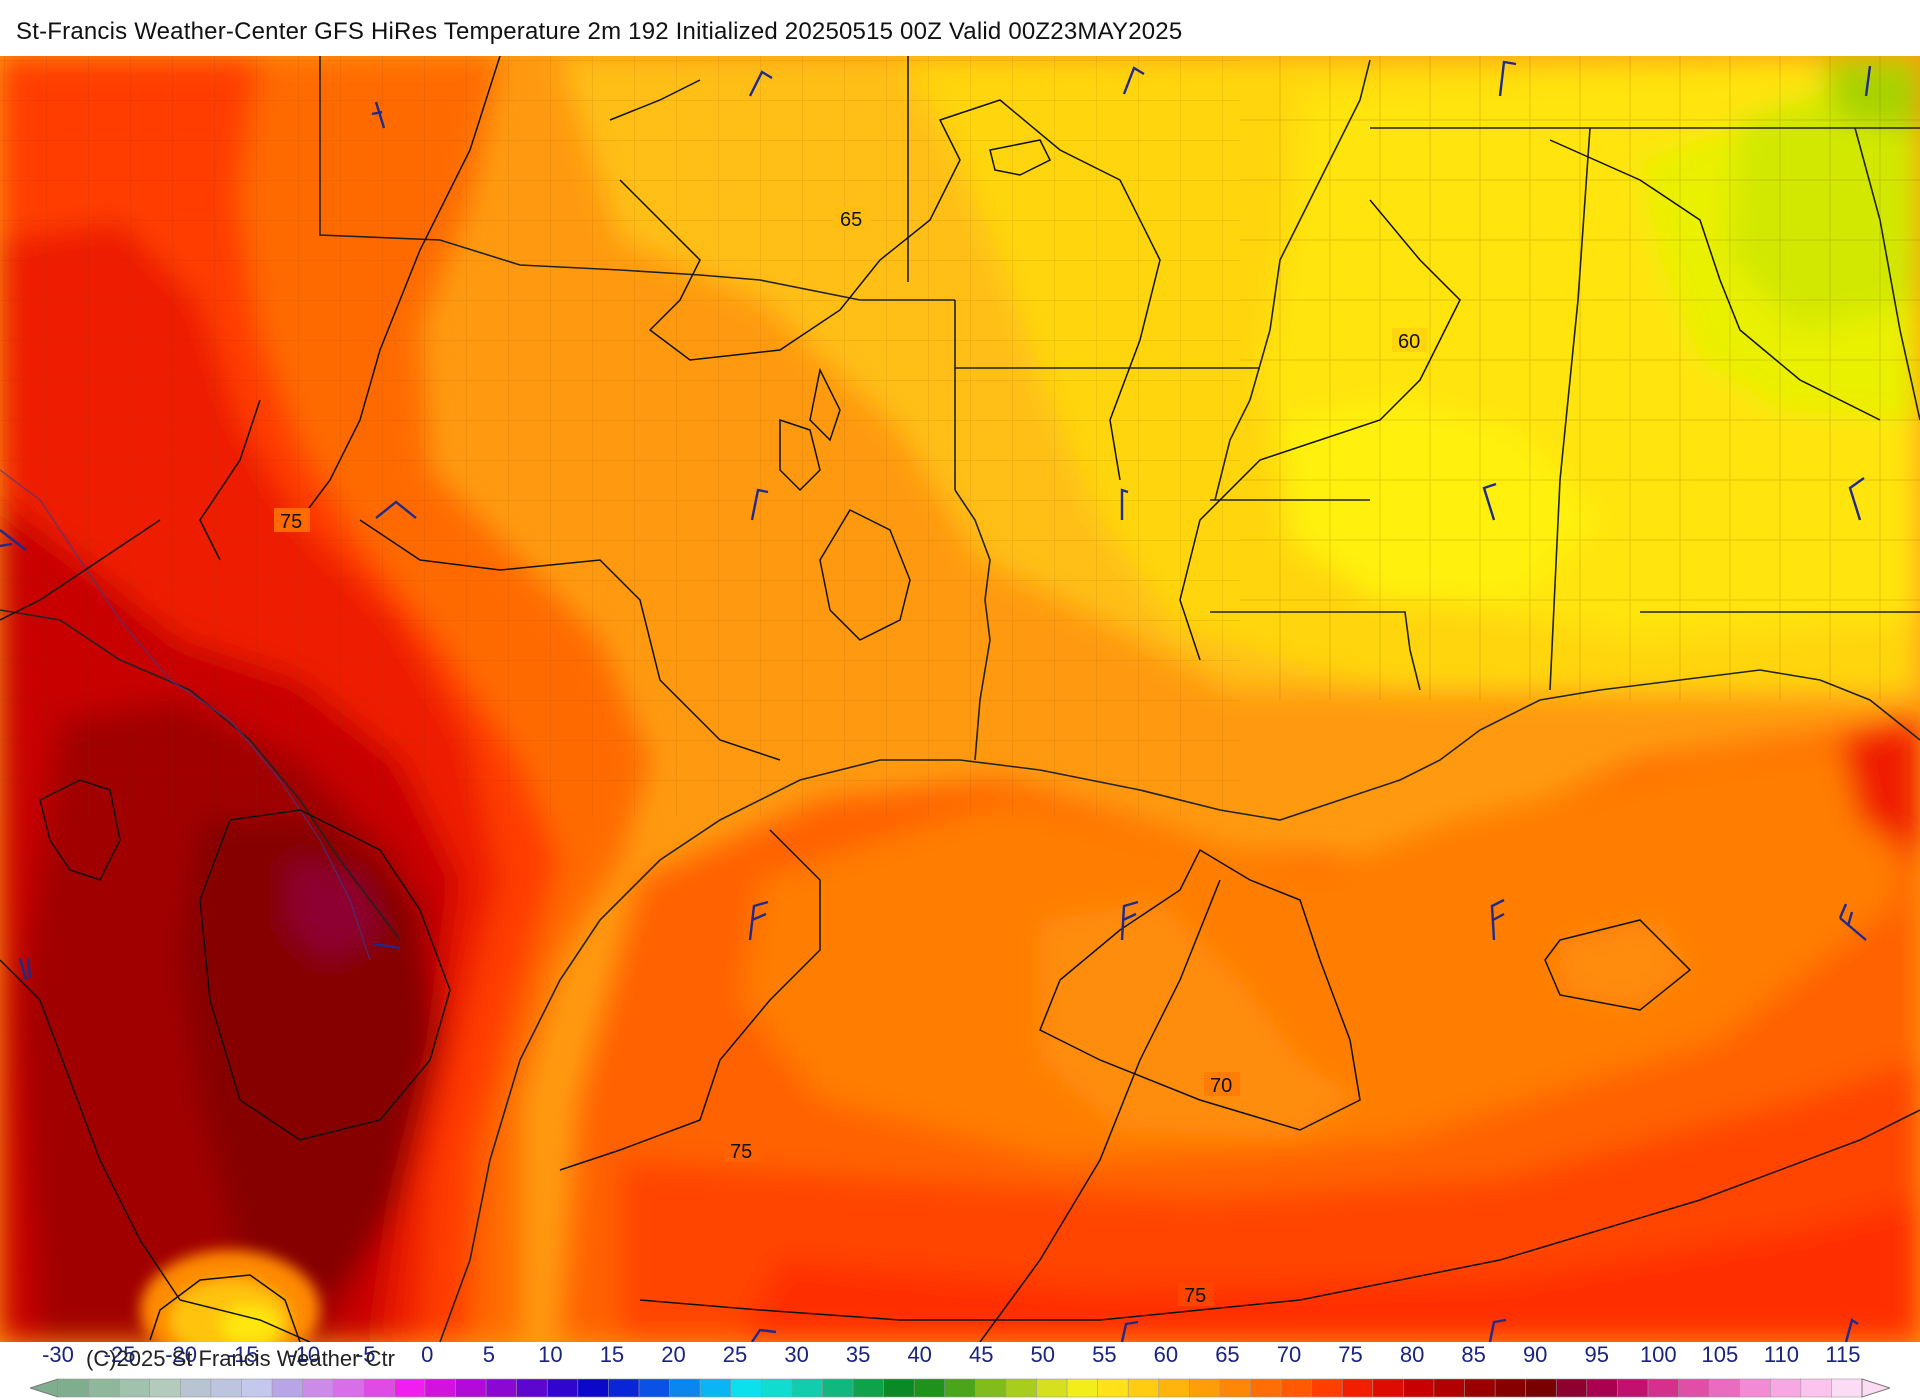 Image resolution: width=1920 pixels, height=1400 pixels. Describe the element at coordinates (1535, 1354) in the screenshot. I see `colorbar-tick-label: 90` at that location.